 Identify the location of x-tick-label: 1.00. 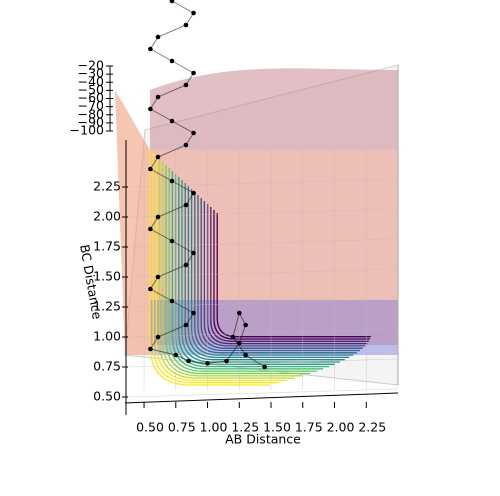
(214, 427).